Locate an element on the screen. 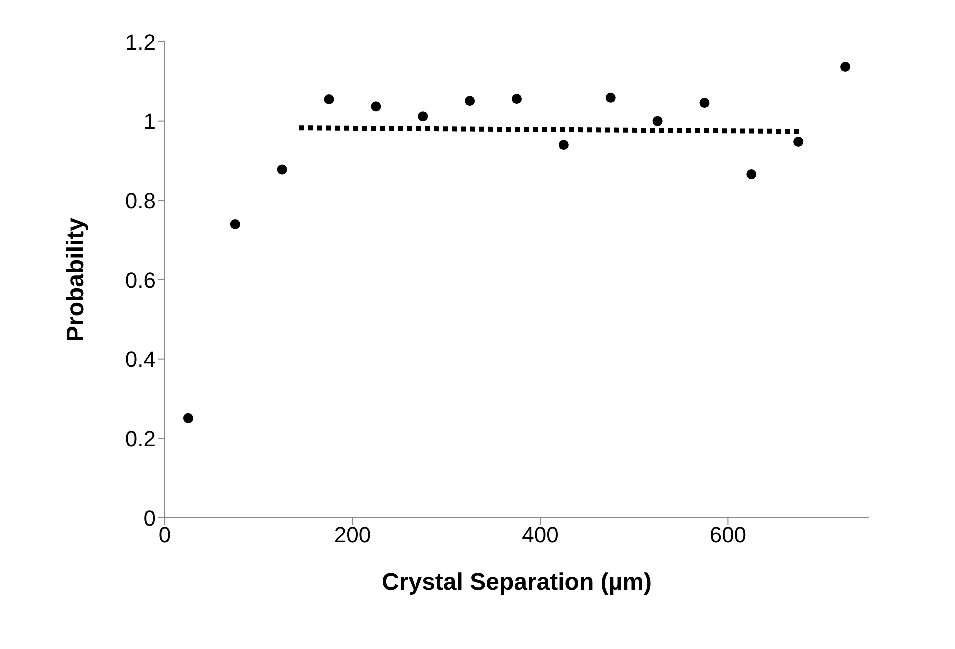  x-tick-label: 400 is located at coordinates (540, 535).